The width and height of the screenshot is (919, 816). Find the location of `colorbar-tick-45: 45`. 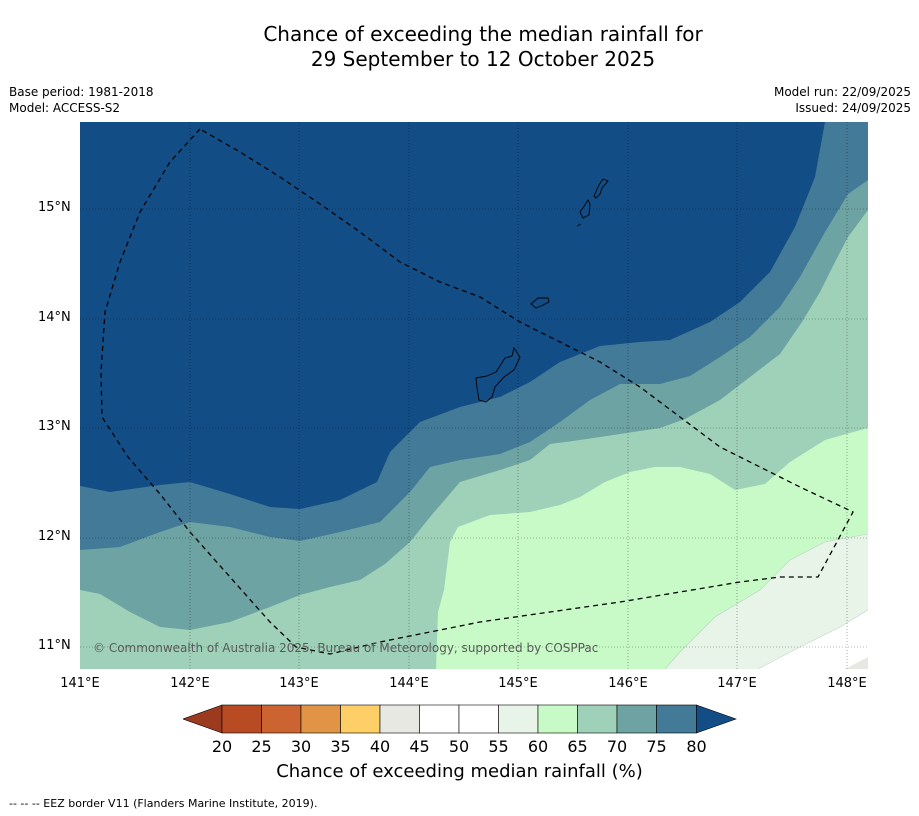

colorbar-tick-45: 45 is located at coordinates (419, 746).